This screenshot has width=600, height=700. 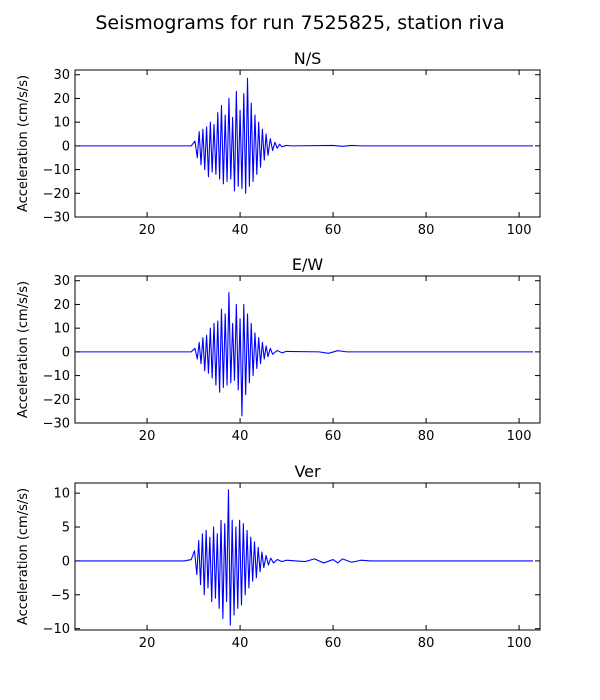 What do you see at coordinates (56, 629) in the screenshot?
I see `ytick-label-ver--10: −10` at bounding box center [56, 629].